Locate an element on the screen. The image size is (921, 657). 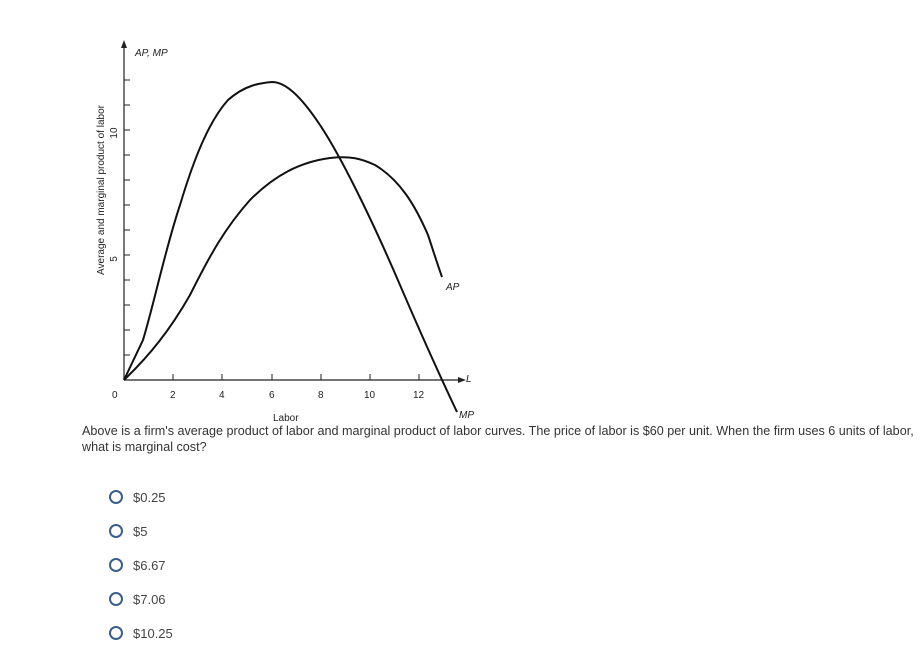
x-axis-label: Labor is located at coordinates (286, 418).